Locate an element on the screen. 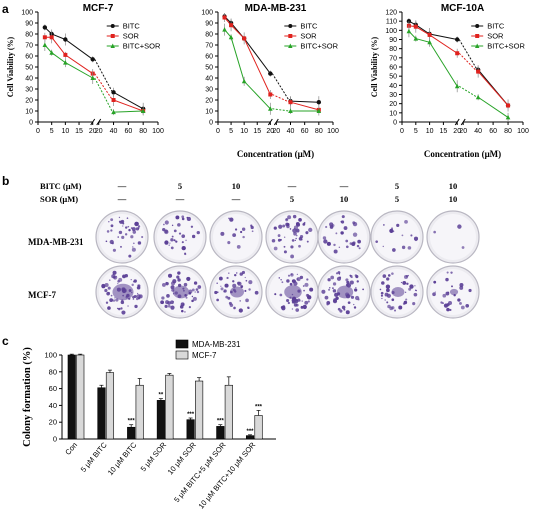  y-tick-label: 60 is located at coordinates (29, 57).